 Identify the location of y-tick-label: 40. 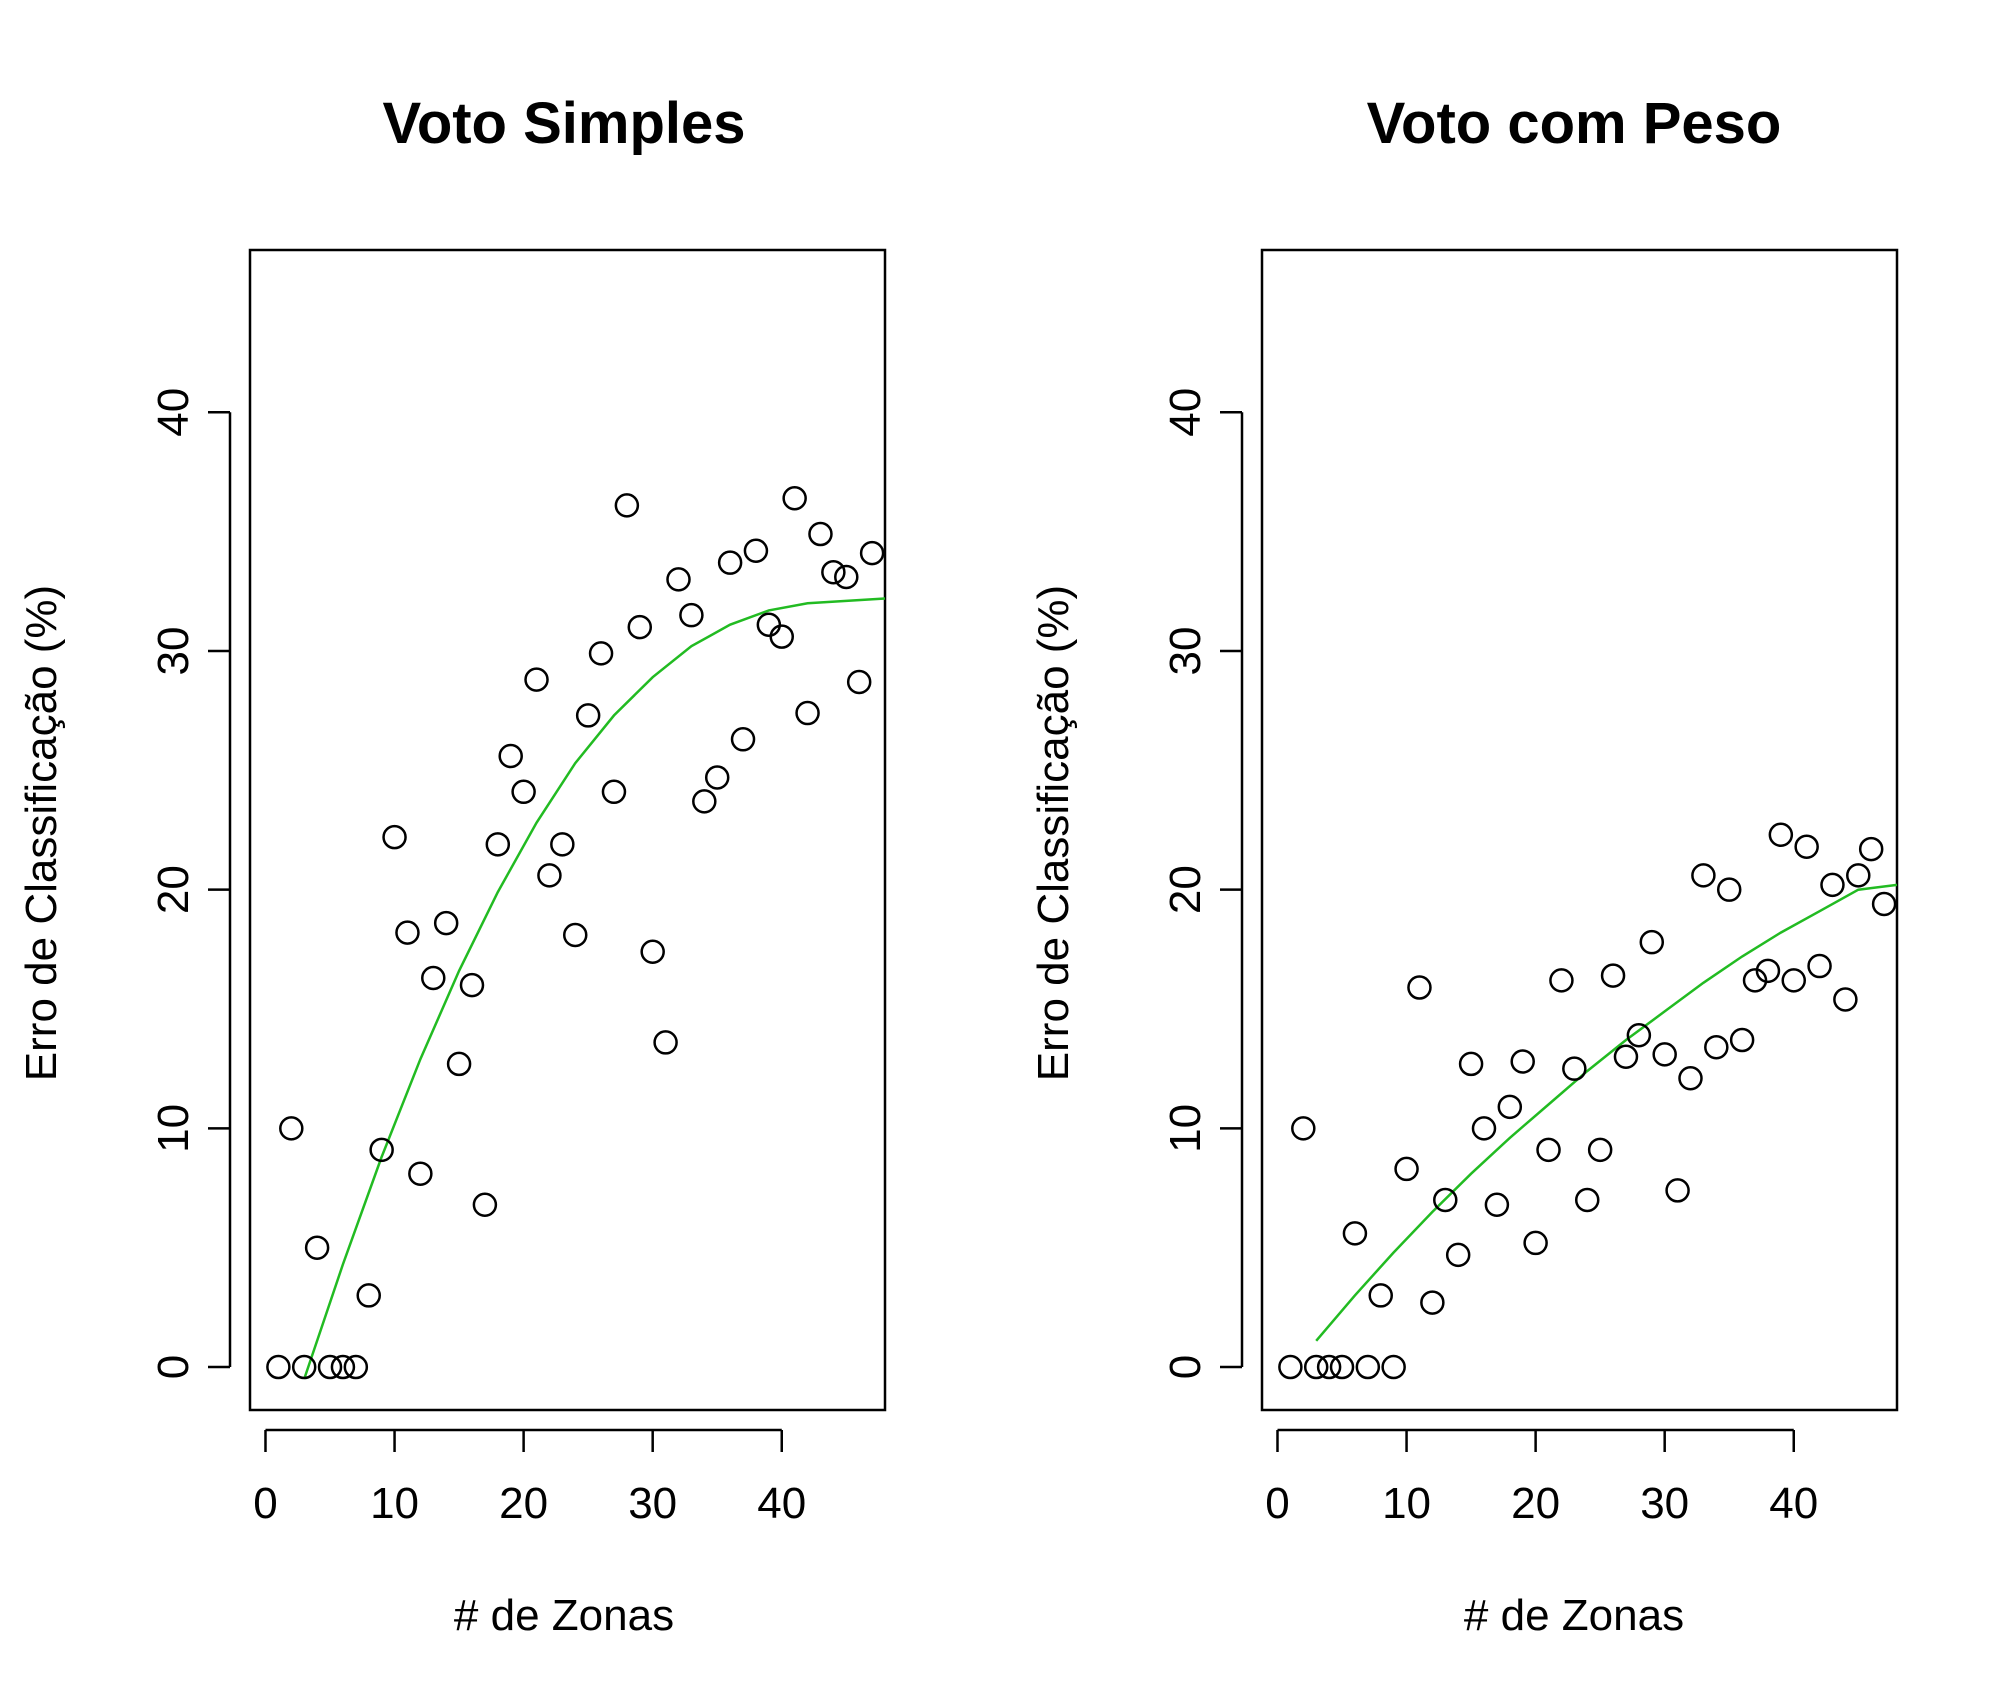
(1185, 412).